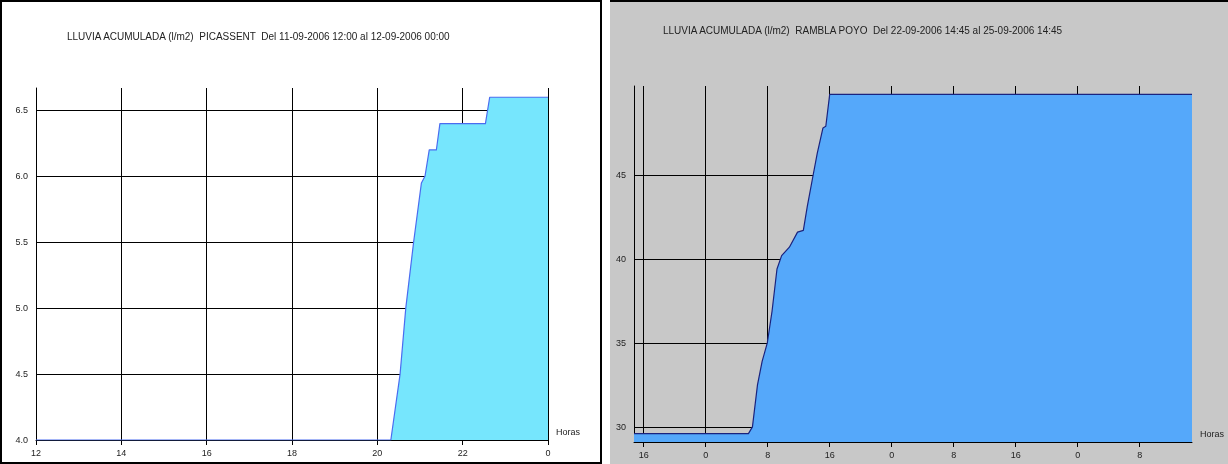 The width and height of the screenshot is (1228, 464). Describe the element at coordinates (21, 242) in the screenshot. I see `y-tick-label: 5.5` at that location.